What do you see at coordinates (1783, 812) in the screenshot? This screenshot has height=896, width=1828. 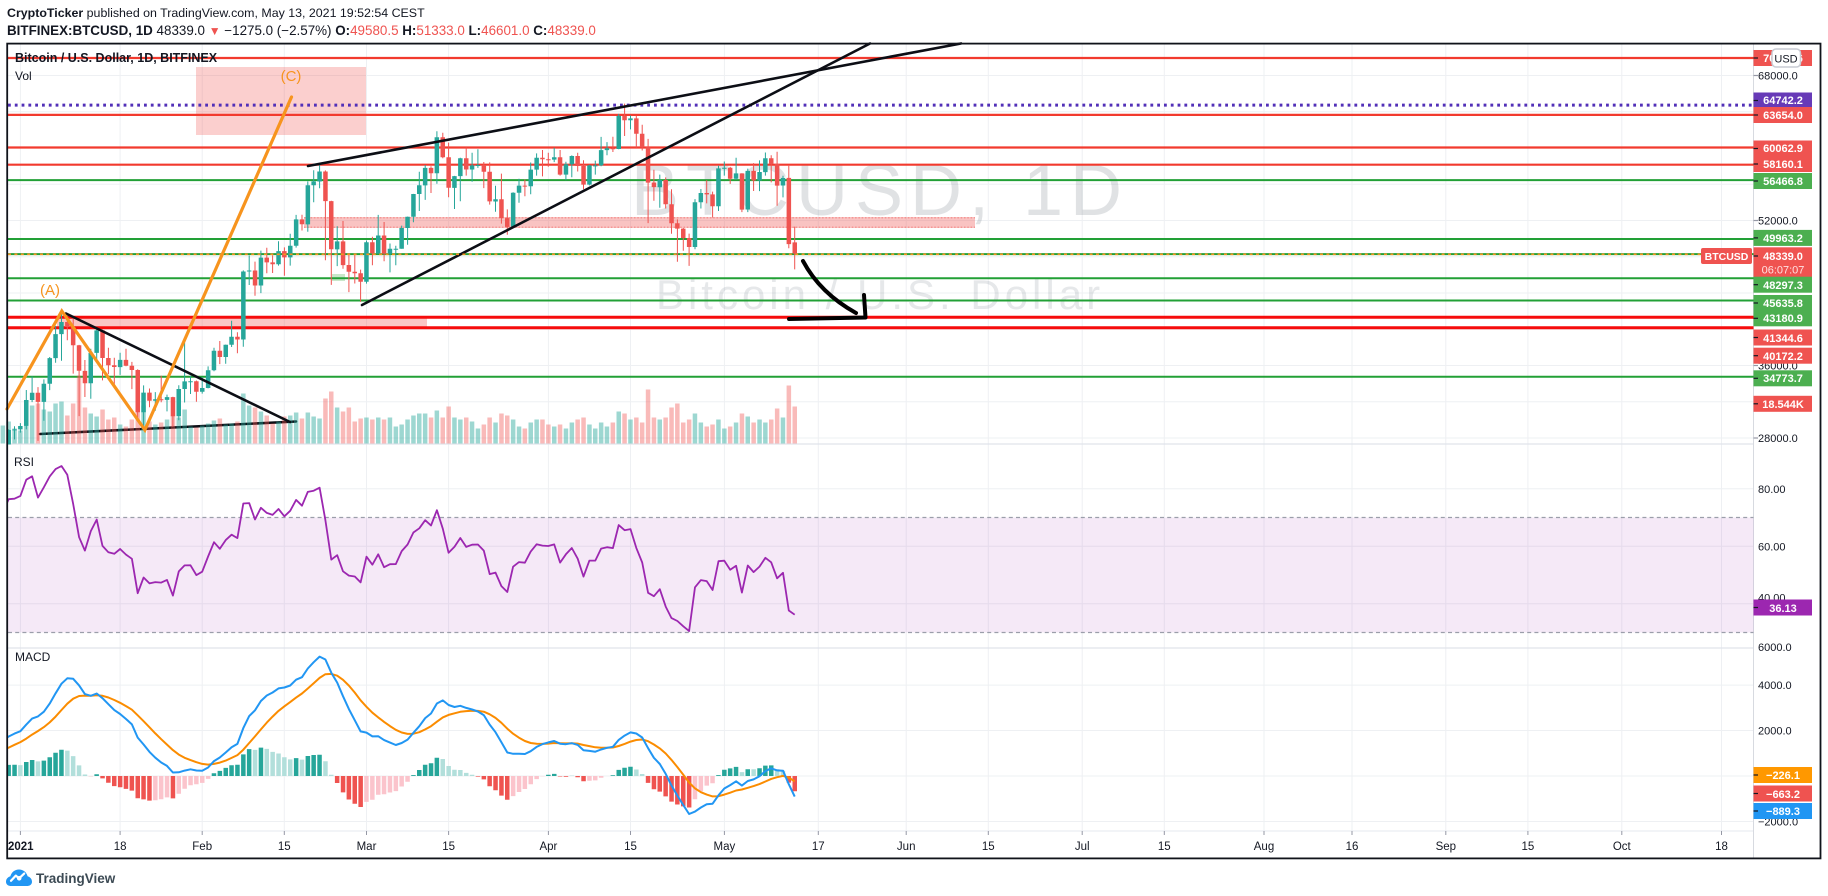 I see `svg-text: −889.3` at bounding box center [1783, 812].